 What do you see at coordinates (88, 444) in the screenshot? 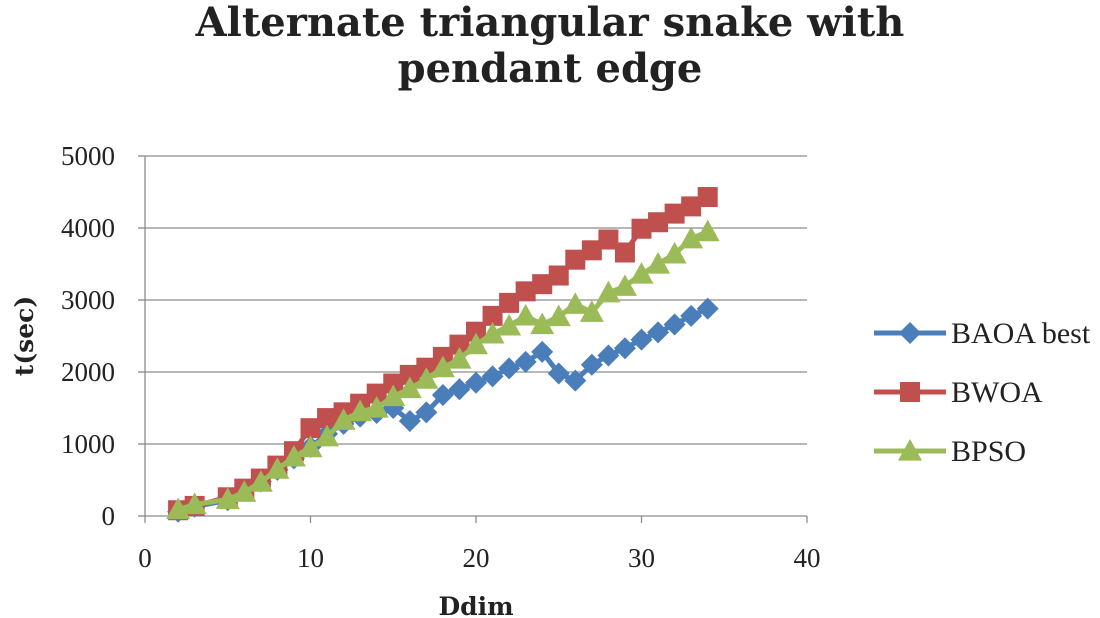
I see `y-tick-label: 1000` at bounding box center [88, 444].